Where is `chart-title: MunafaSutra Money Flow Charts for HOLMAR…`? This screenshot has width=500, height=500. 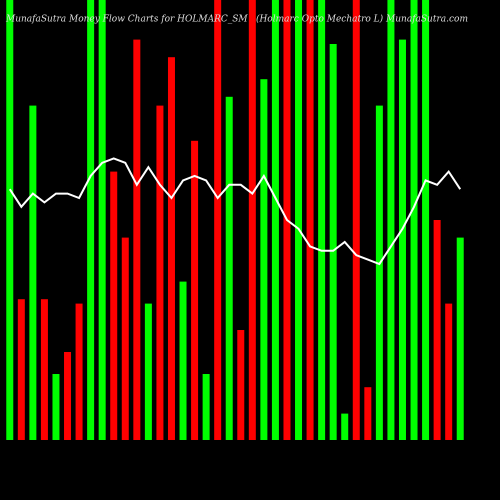 chart-title: MunafaSutra Money Flow Charts for HOLMAR… is located at coordinates (126, 20).